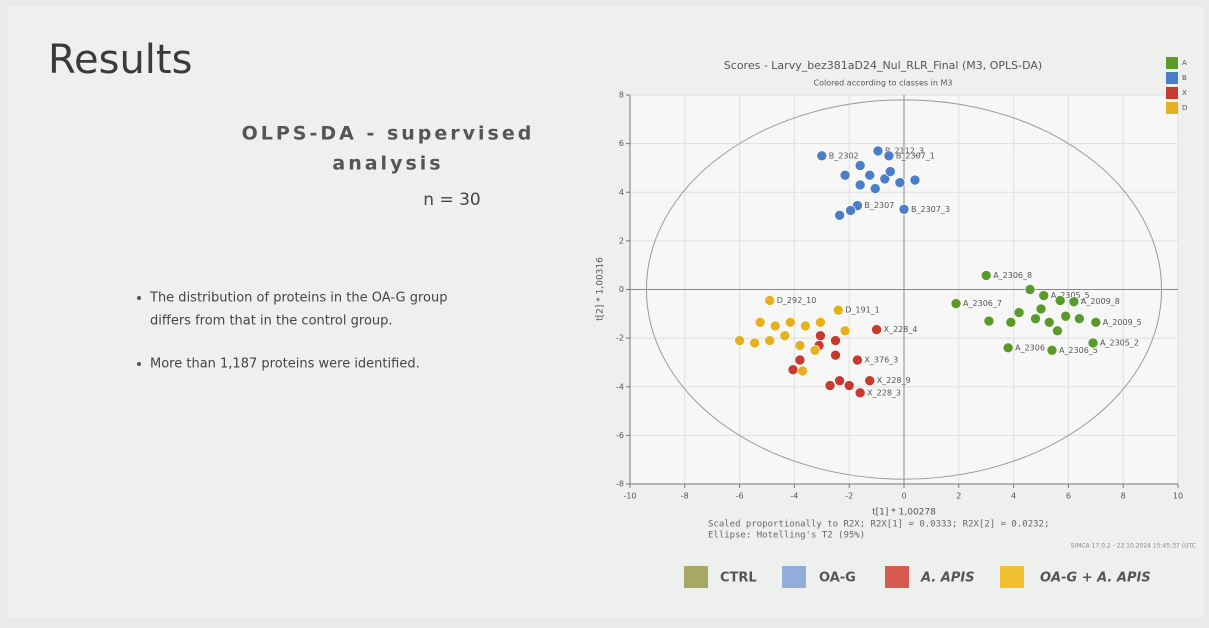 The height and width of the screenshot is (628, 1209). I want to click on software-note: SIMCA 17.0.2 - 22.10.2024 15:45:37 (UTC, so click(1133, 546).